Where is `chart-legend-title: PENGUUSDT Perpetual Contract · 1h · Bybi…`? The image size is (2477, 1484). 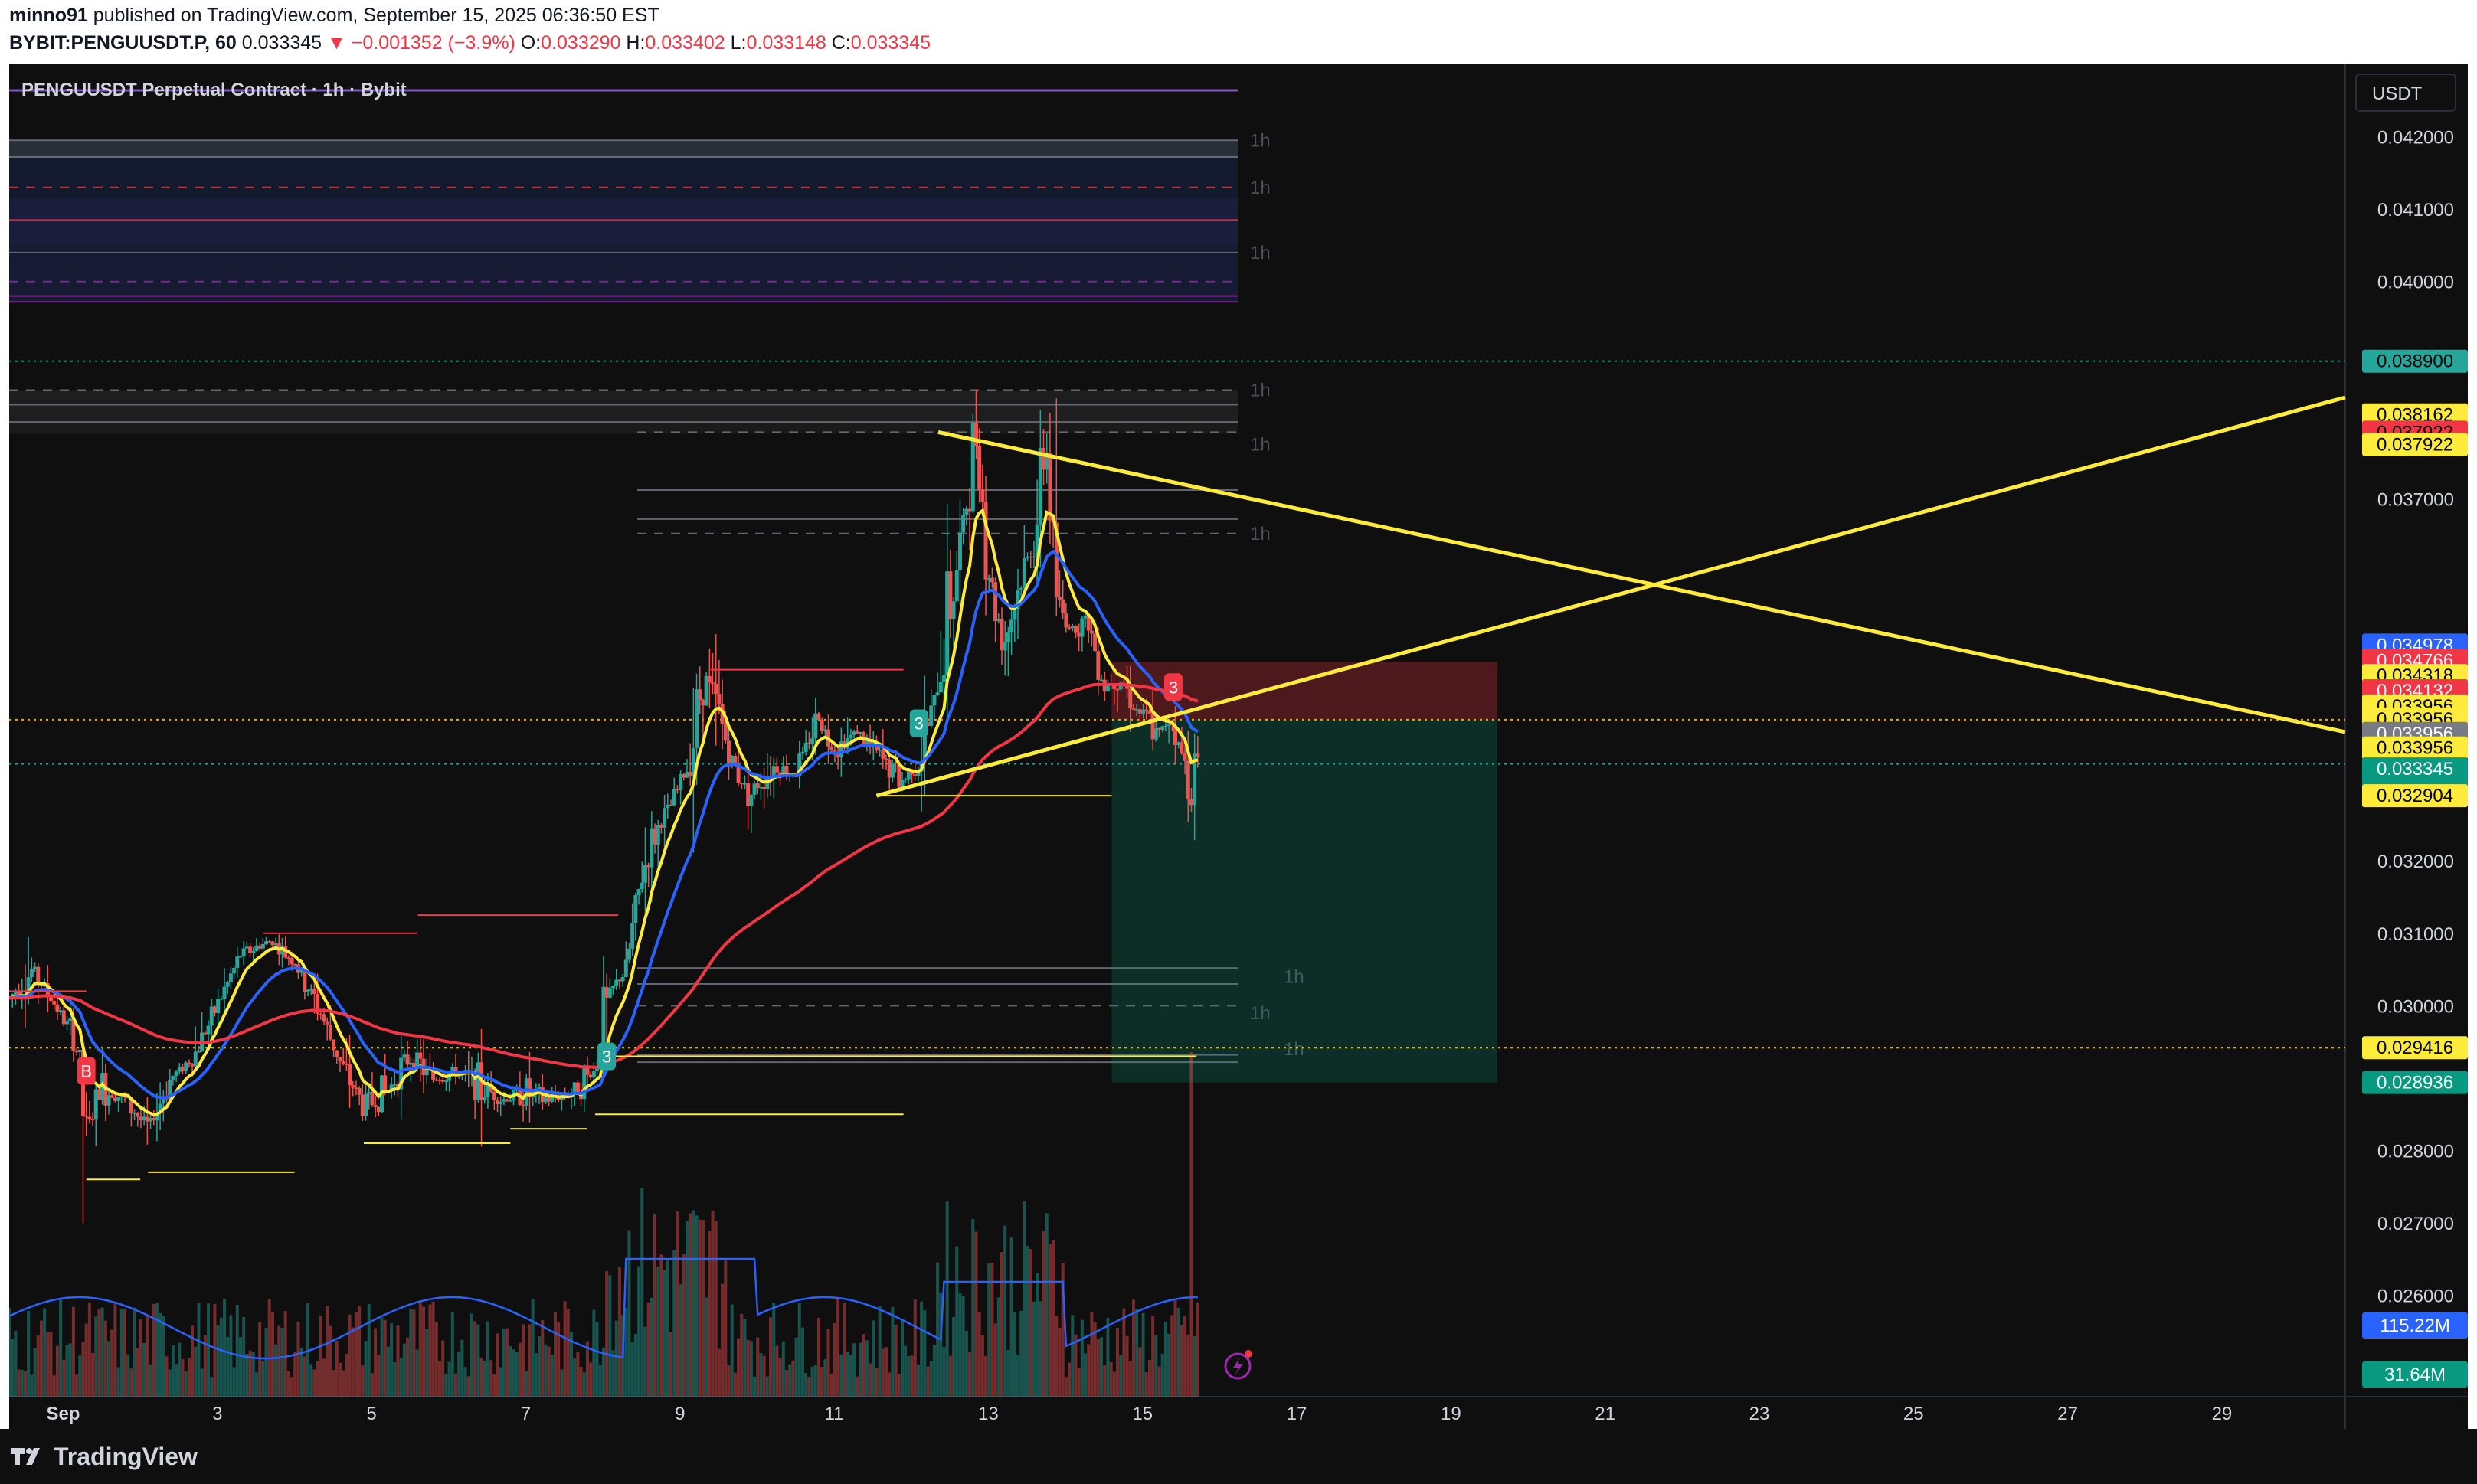
chart-legend-title: PENGUUSDT Perpetual Contract · 1h · Bybi… is located at coordinates (214, 90).